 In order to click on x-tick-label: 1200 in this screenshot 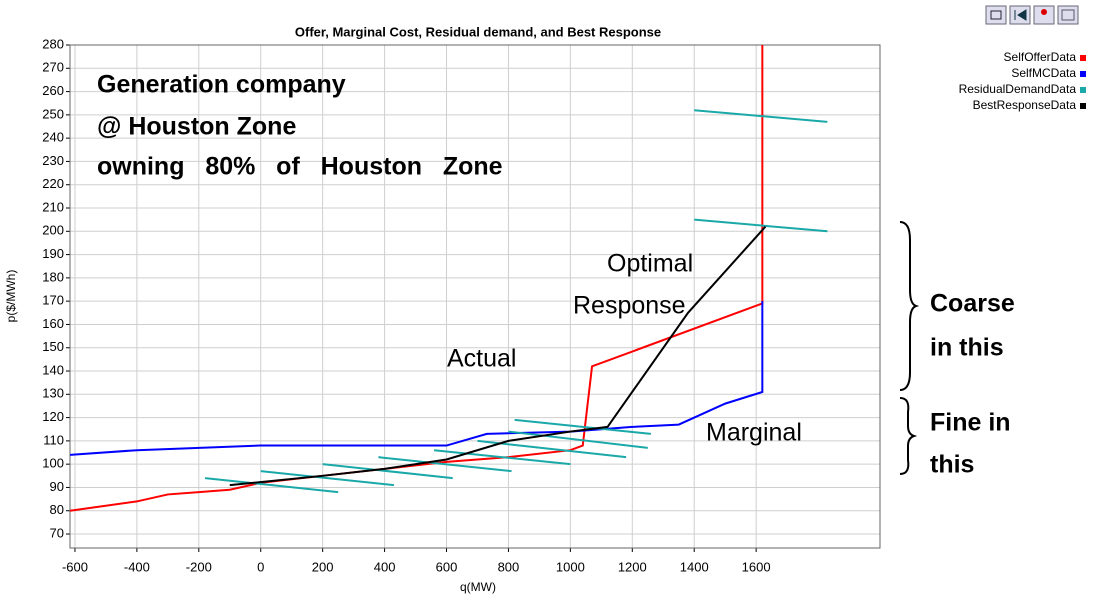, I will do `click(632, 566)`.